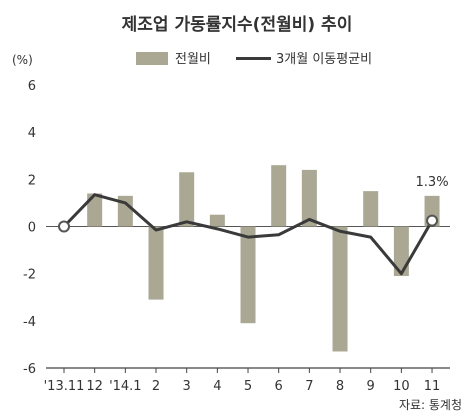  I want to click on x-tick-label: 4, so click(217, 386).